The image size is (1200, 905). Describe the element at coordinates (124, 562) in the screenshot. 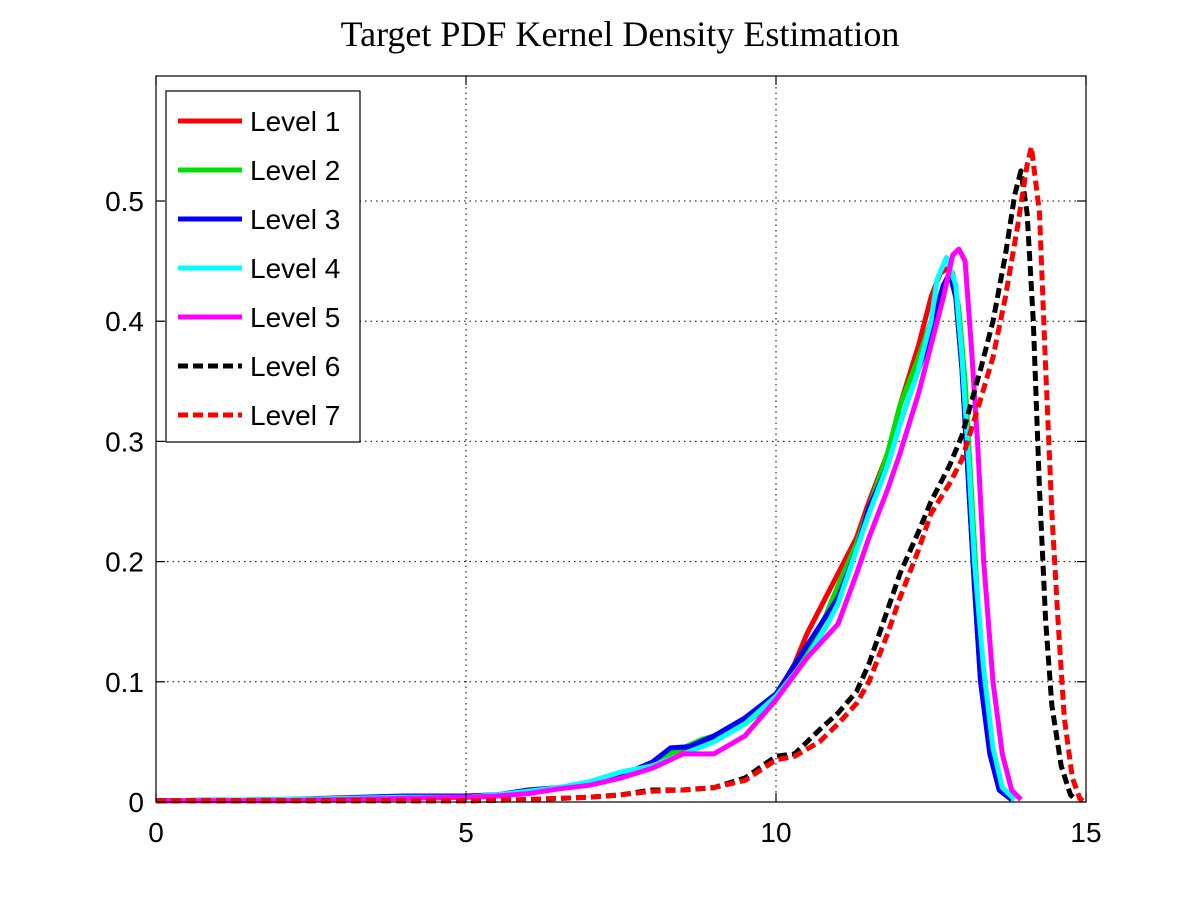

I see `y-tick-label: 0.2` at that location.